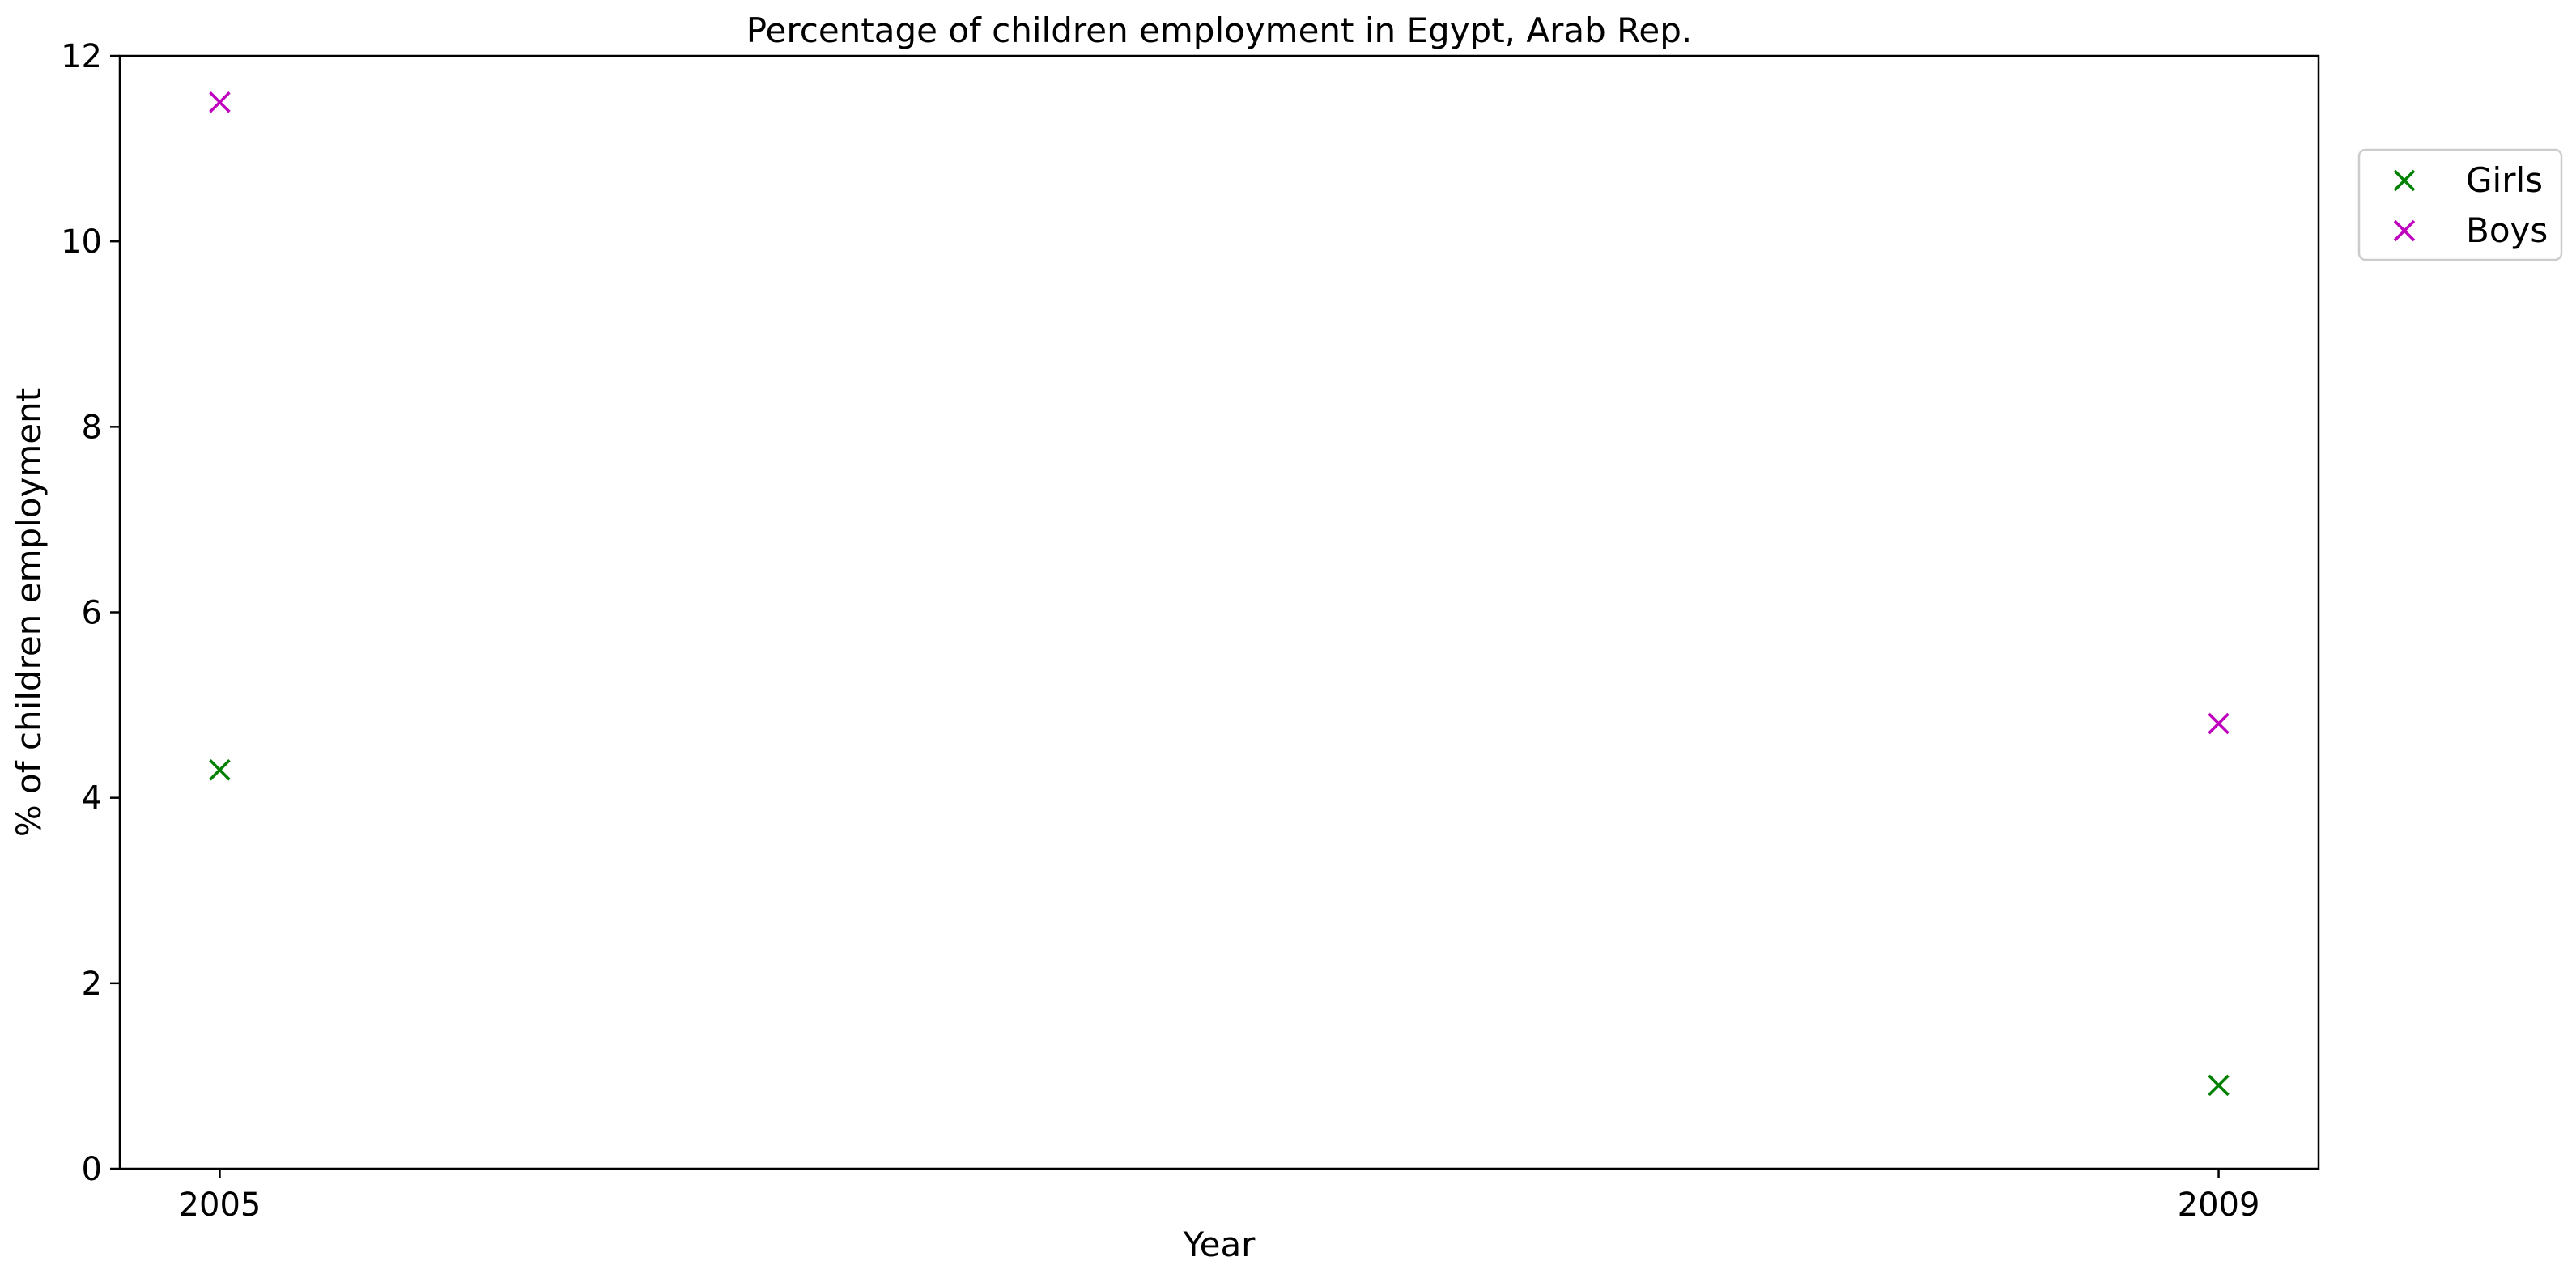 Image resolution: width=2576 pixels, height=1278 pixels. I want to click on legend-box, so click(2460, 204).